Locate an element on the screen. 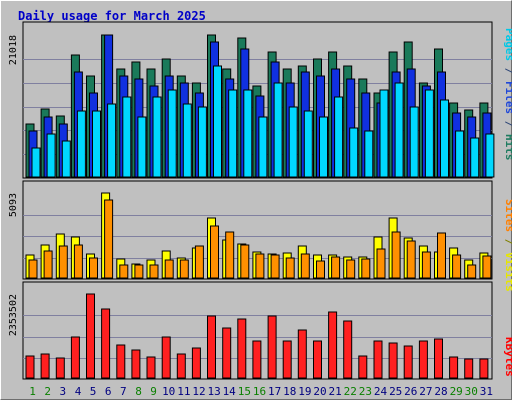 Image resolution: width=512 pixels, height=401 pixels. top-legend-entry: Files is located at coordinates (507, 97).